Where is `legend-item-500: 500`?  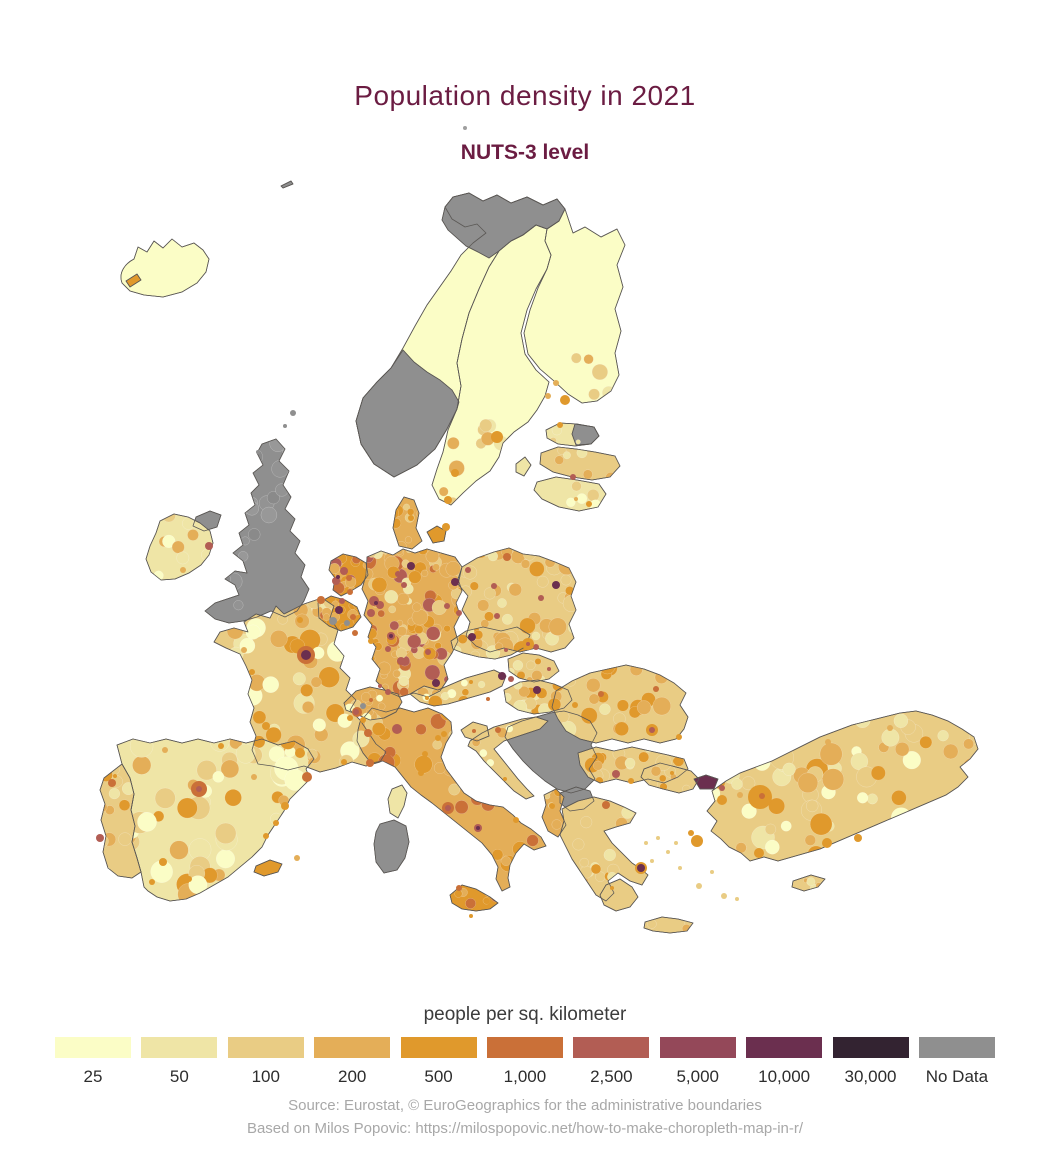
legend-item-500: 500 is located at coordinates (438, 1062).